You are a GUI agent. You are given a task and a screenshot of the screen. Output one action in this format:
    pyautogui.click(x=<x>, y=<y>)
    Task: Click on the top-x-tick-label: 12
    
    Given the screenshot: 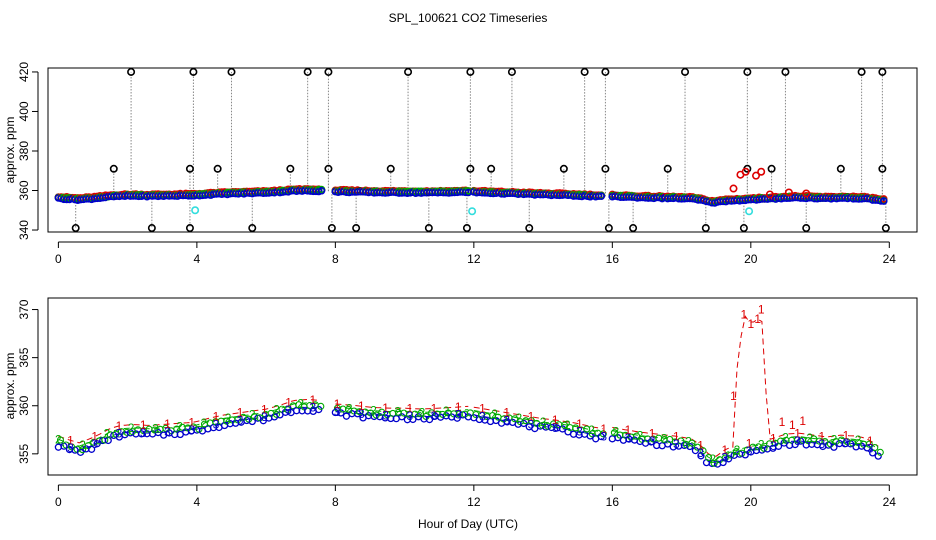 What is the action you would take?
    pyautogui.click(x=474, y=259)
    